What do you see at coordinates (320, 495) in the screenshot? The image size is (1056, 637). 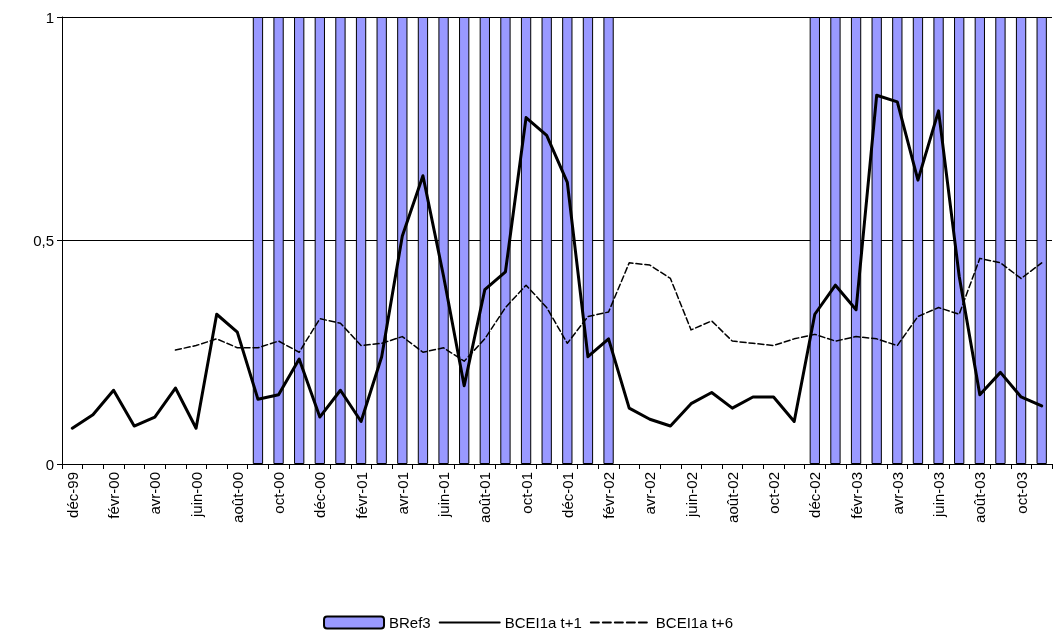 I see `x-tick-label: déc-00` at bounding box center [320, 495].